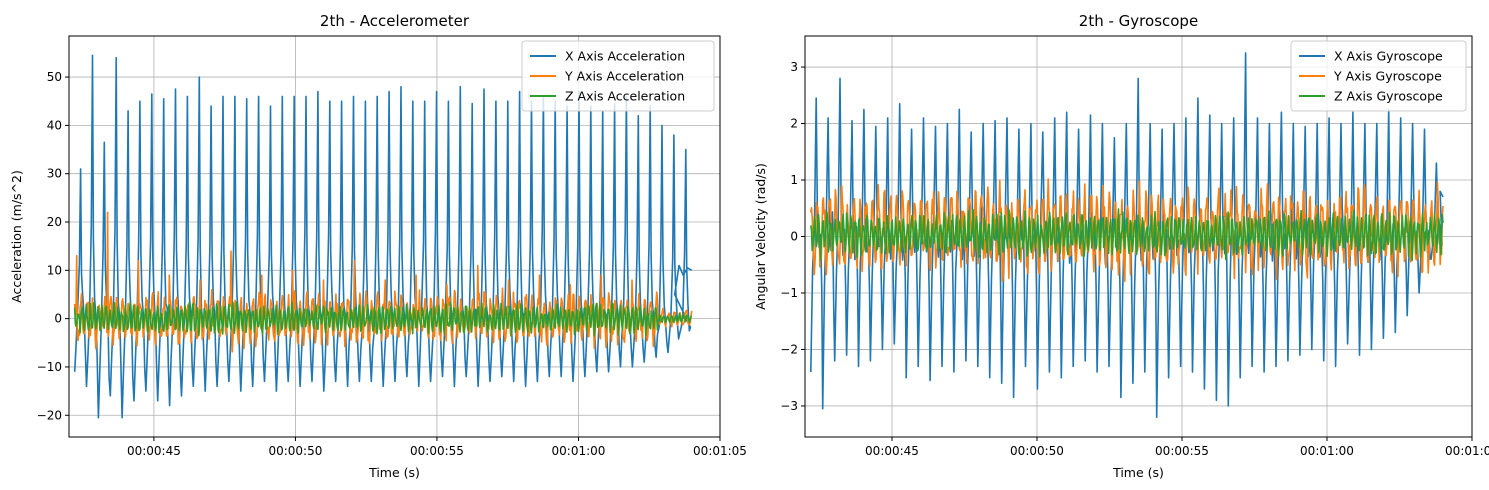 Image resolution: width=1489 pixels, height=490 pixels. What do you see at coordinates (789, 293) in the screenshot?
I see `y-tick-label: −1` at bounding box center [789, 293].